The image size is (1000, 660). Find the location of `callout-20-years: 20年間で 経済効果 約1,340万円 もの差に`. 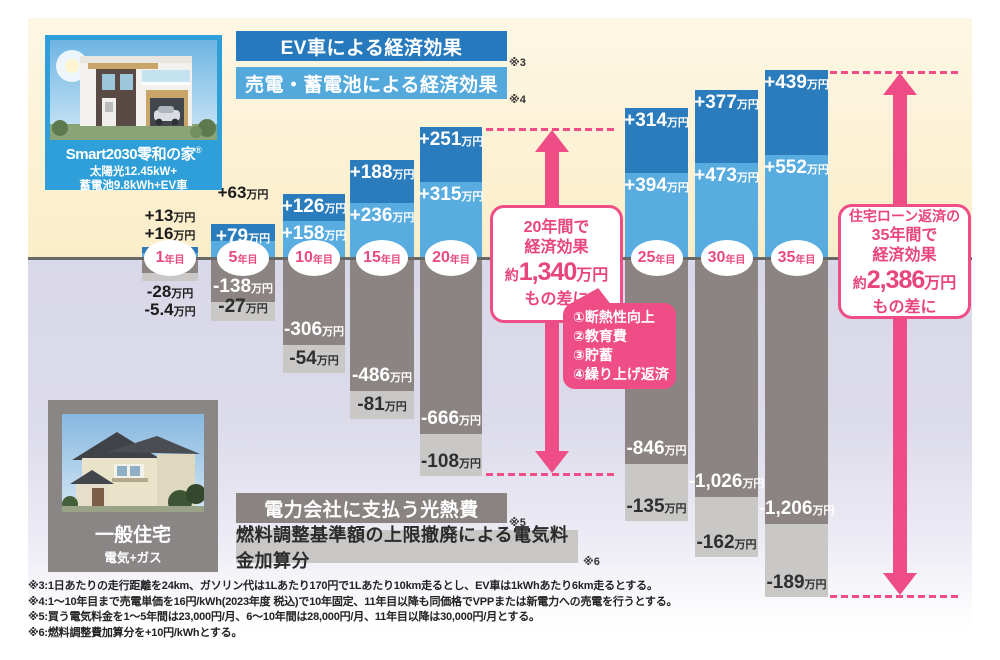

callout-20-years: 20年間で 経済効果 約1,340万円 もの差に is located at coordinates (556, 264).